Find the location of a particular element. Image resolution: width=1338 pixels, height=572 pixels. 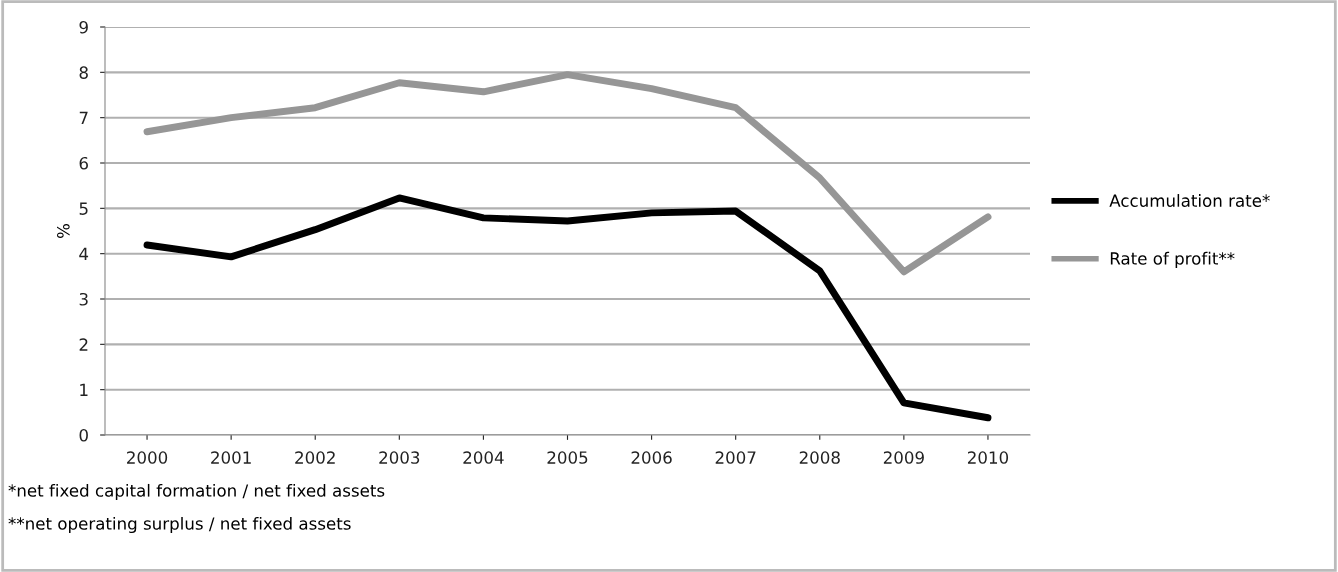

y-tick-label: 1 is located at coordinates (84, 389).